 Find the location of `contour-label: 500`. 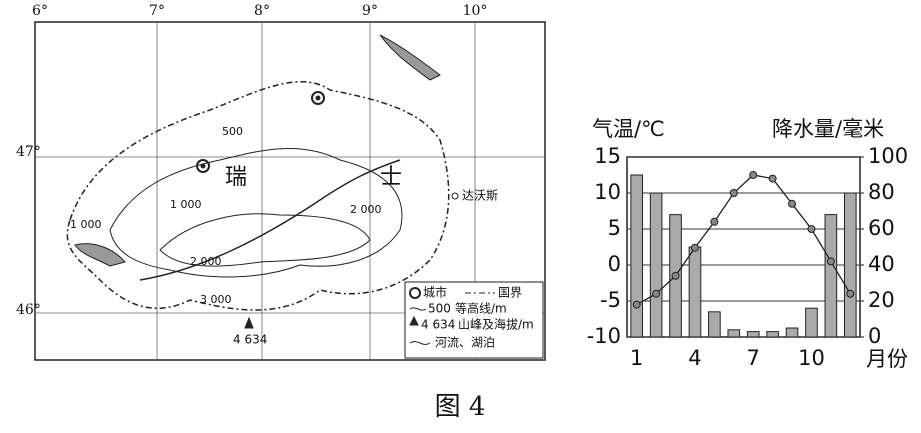

contour-label: 500 is located at coordinates (232, 131).